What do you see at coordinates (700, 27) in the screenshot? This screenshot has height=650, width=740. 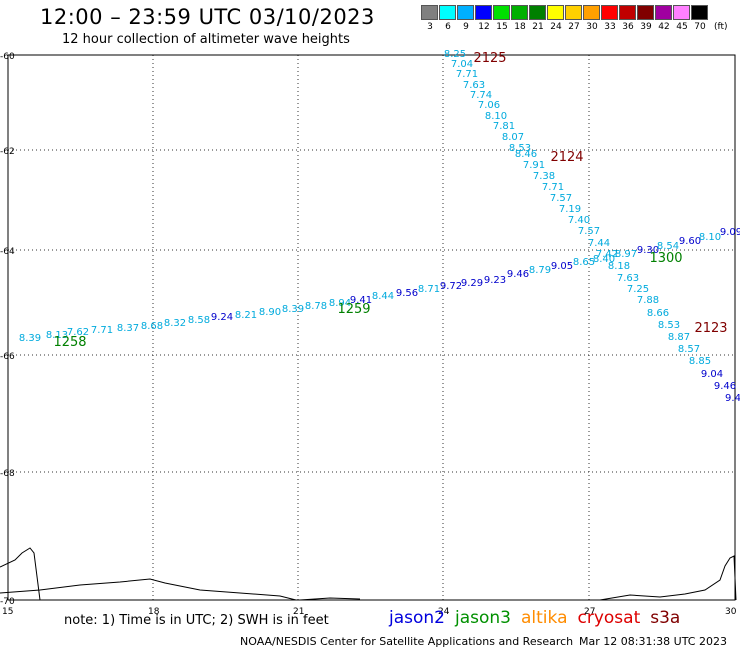 I see `scale-label: 70` at bounding box center [700, 27].